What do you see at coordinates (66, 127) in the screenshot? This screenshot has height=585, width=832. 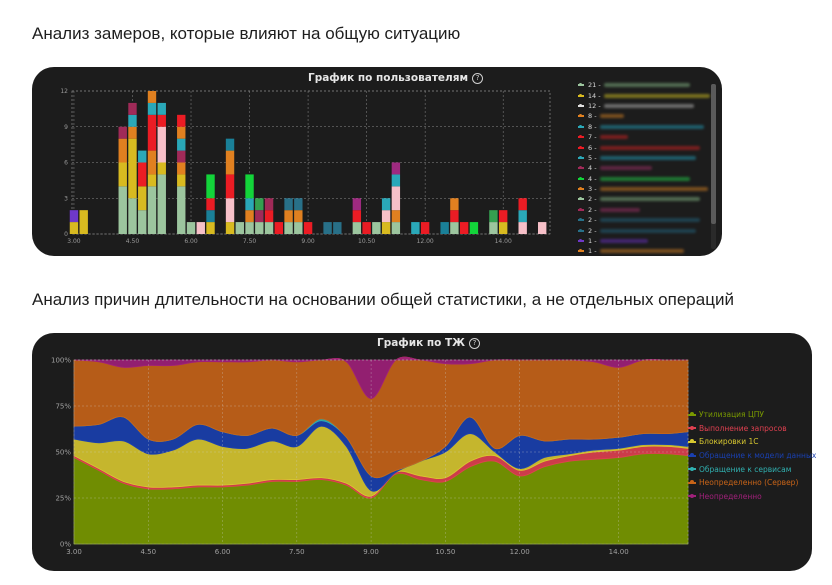 I see `y-tick-label: 9` at bounding box center [66, 127].